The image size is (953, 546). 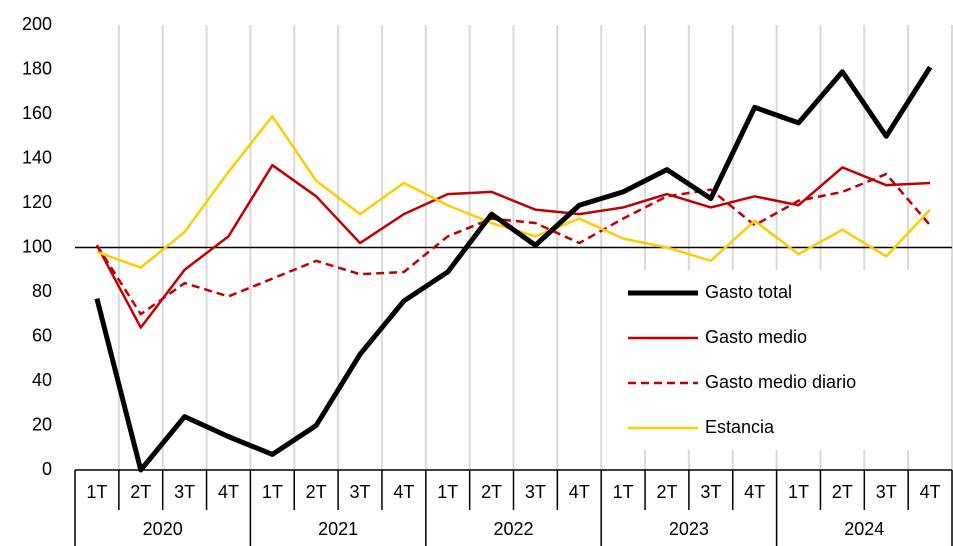 I want to click on y-tick-label: 80, so click(x=42, y=291).